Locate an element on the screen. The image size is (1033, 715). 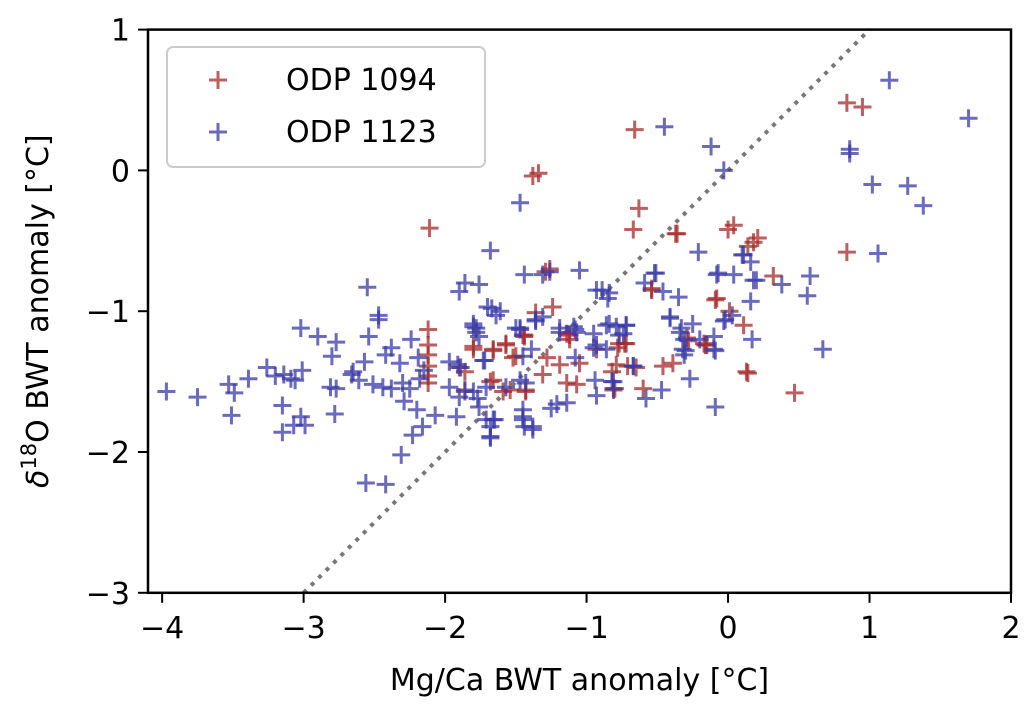
y-axis: −3 −2 −1 0 1 is located at coordinates (117, 313).